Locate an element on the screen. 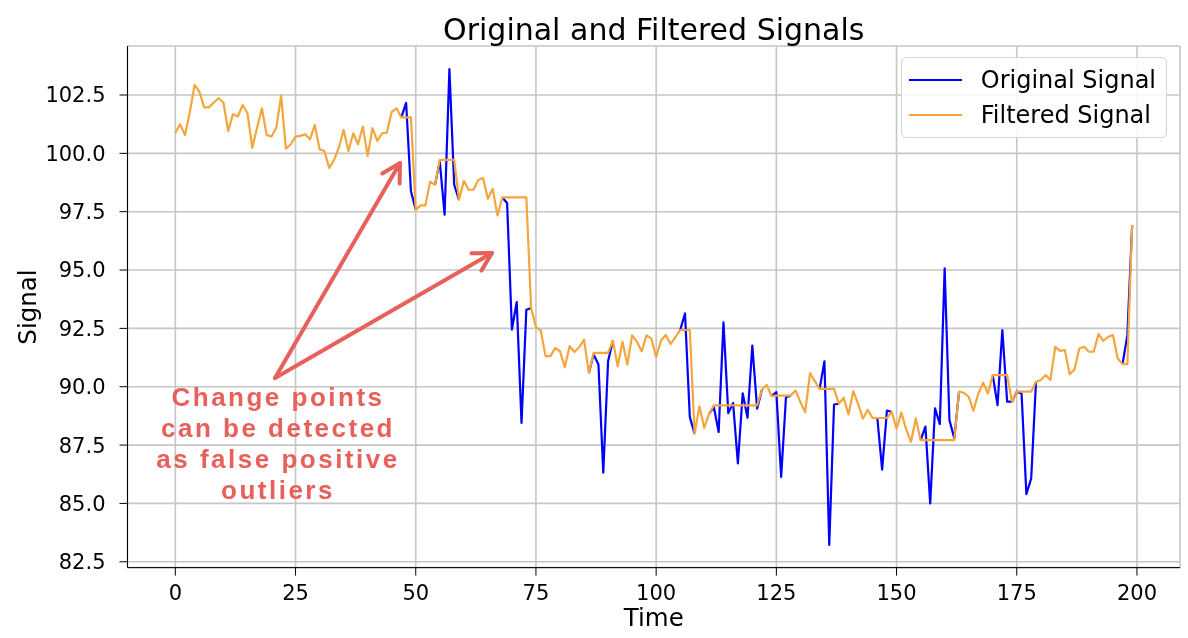  x-tick-label: 100 is located at coordinates (656, 592).